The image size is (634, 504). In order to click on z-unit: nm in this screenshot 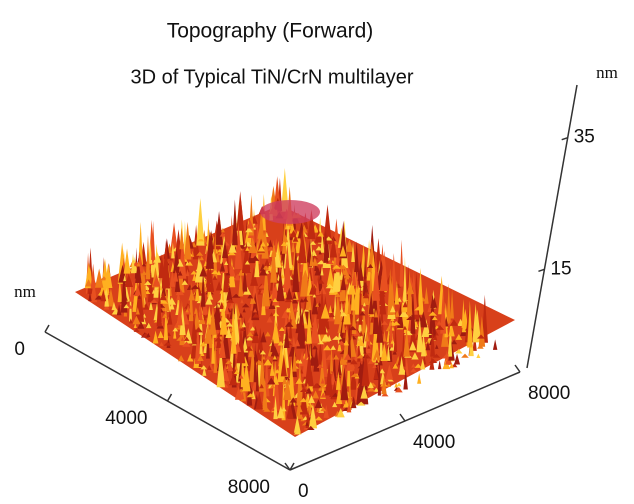, I will do `click(607, 72)`.